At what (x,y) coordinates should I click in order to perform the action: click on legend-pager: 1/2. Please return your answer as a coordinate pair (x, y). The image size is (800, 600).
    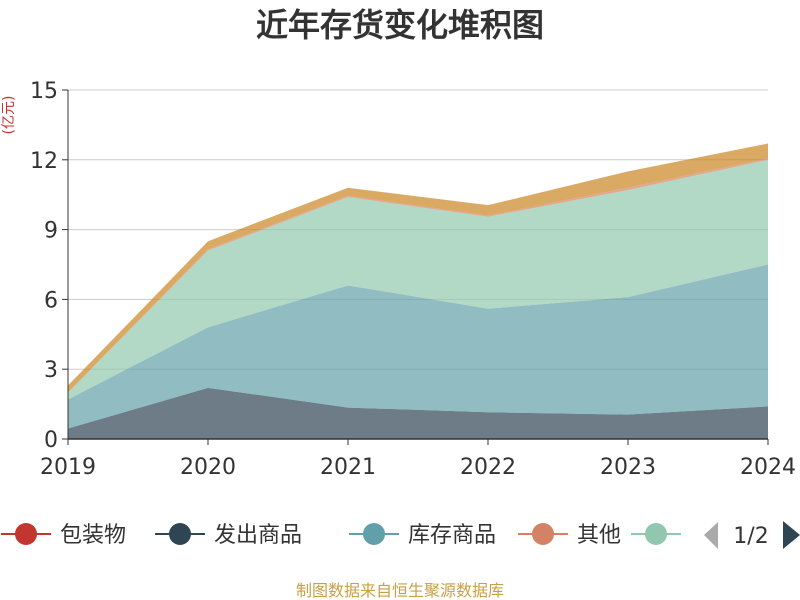
    Looking at the image, I should click on (752, 535).